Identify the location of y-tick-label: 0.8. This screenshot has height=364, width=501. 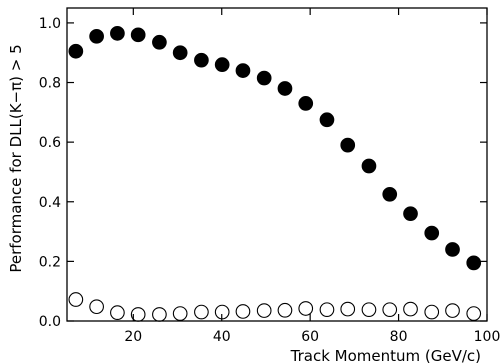
(50, 84).